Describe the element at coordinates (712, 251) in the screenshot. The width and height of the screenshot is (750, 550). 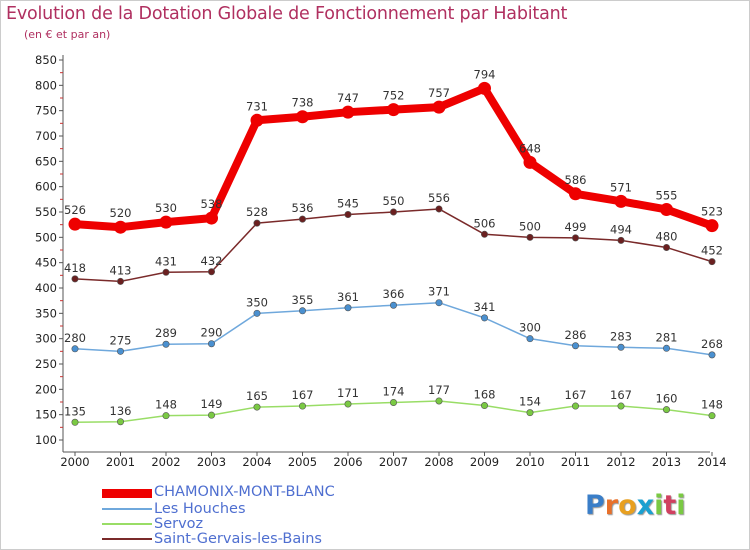
I see `data-label-stgervais: 452` at that location.